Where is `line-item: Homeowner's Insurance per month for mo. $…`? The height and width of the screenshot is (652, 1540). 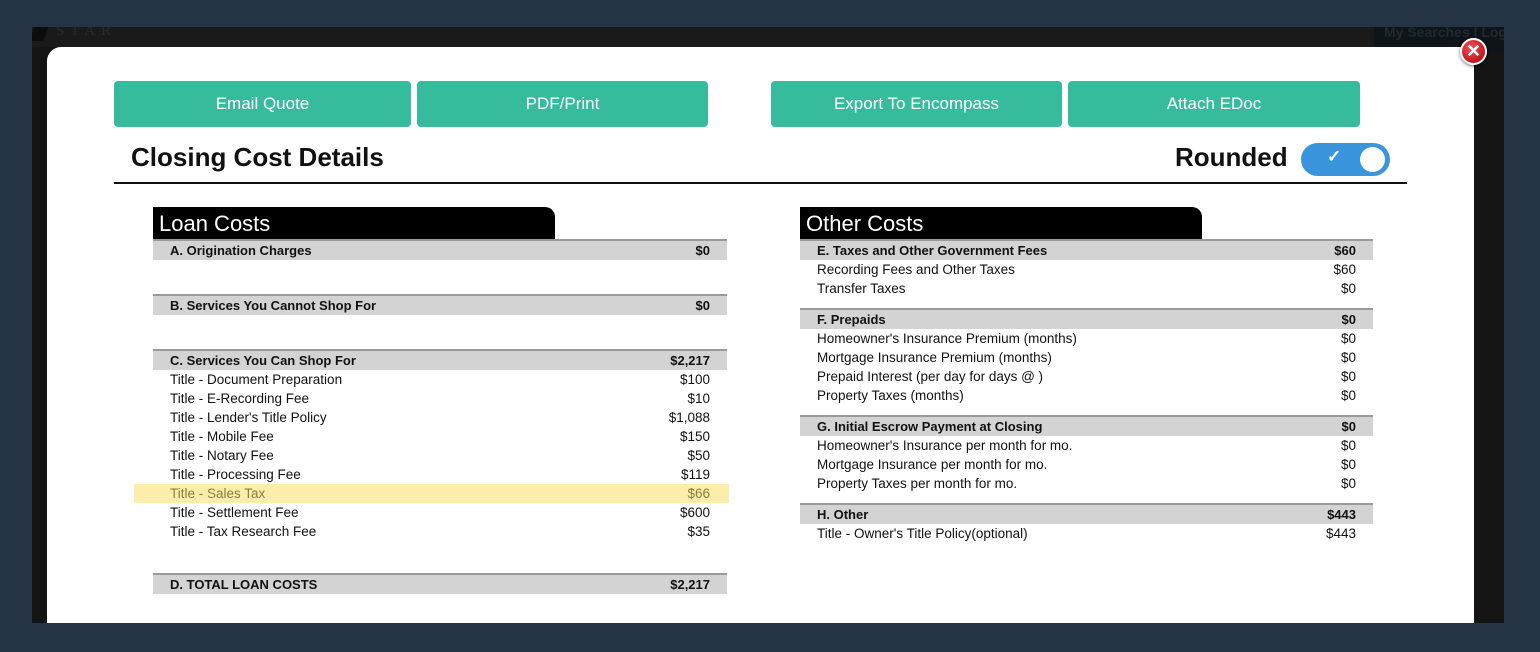 line-item: Homeowner's Insurance per month for mo. $… is located at coordinates (1086, 445).